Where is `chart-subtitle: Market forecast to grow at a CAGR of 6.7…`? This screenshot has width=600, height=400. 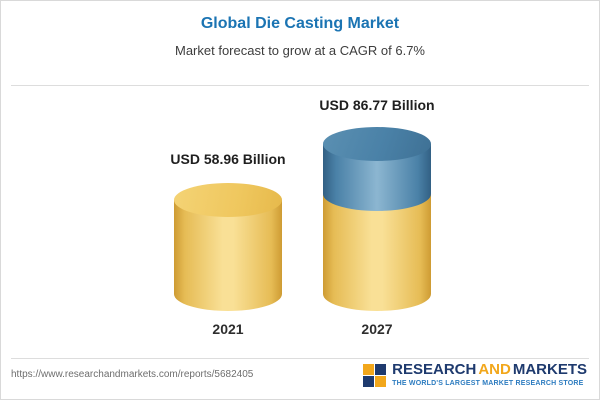
chart-subtitle: Market forecast to grow at a CAGR of 6.7… is located at coordinates (300, 50).